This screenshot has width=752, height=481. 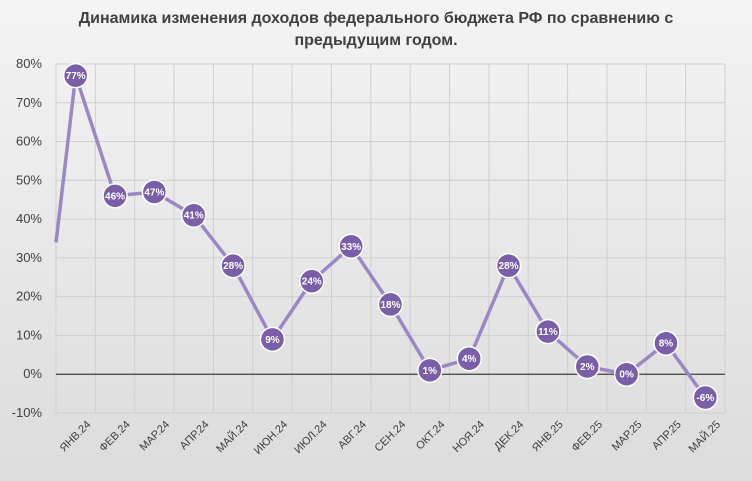 I want to click on data-label: 1%, so click(x=430, y=371).